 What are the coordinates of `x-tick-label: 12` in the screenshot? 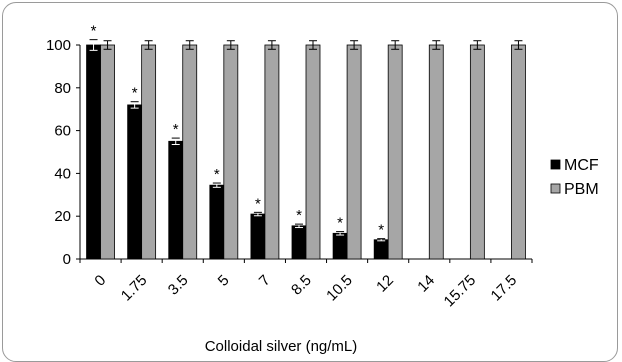 It's located at (385, 284).